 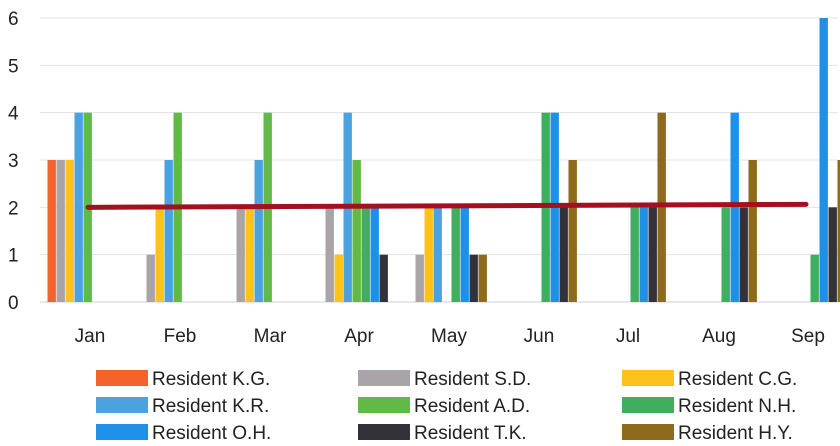 I want to click on y-tick-label: 5, so click(x=13, y=66).